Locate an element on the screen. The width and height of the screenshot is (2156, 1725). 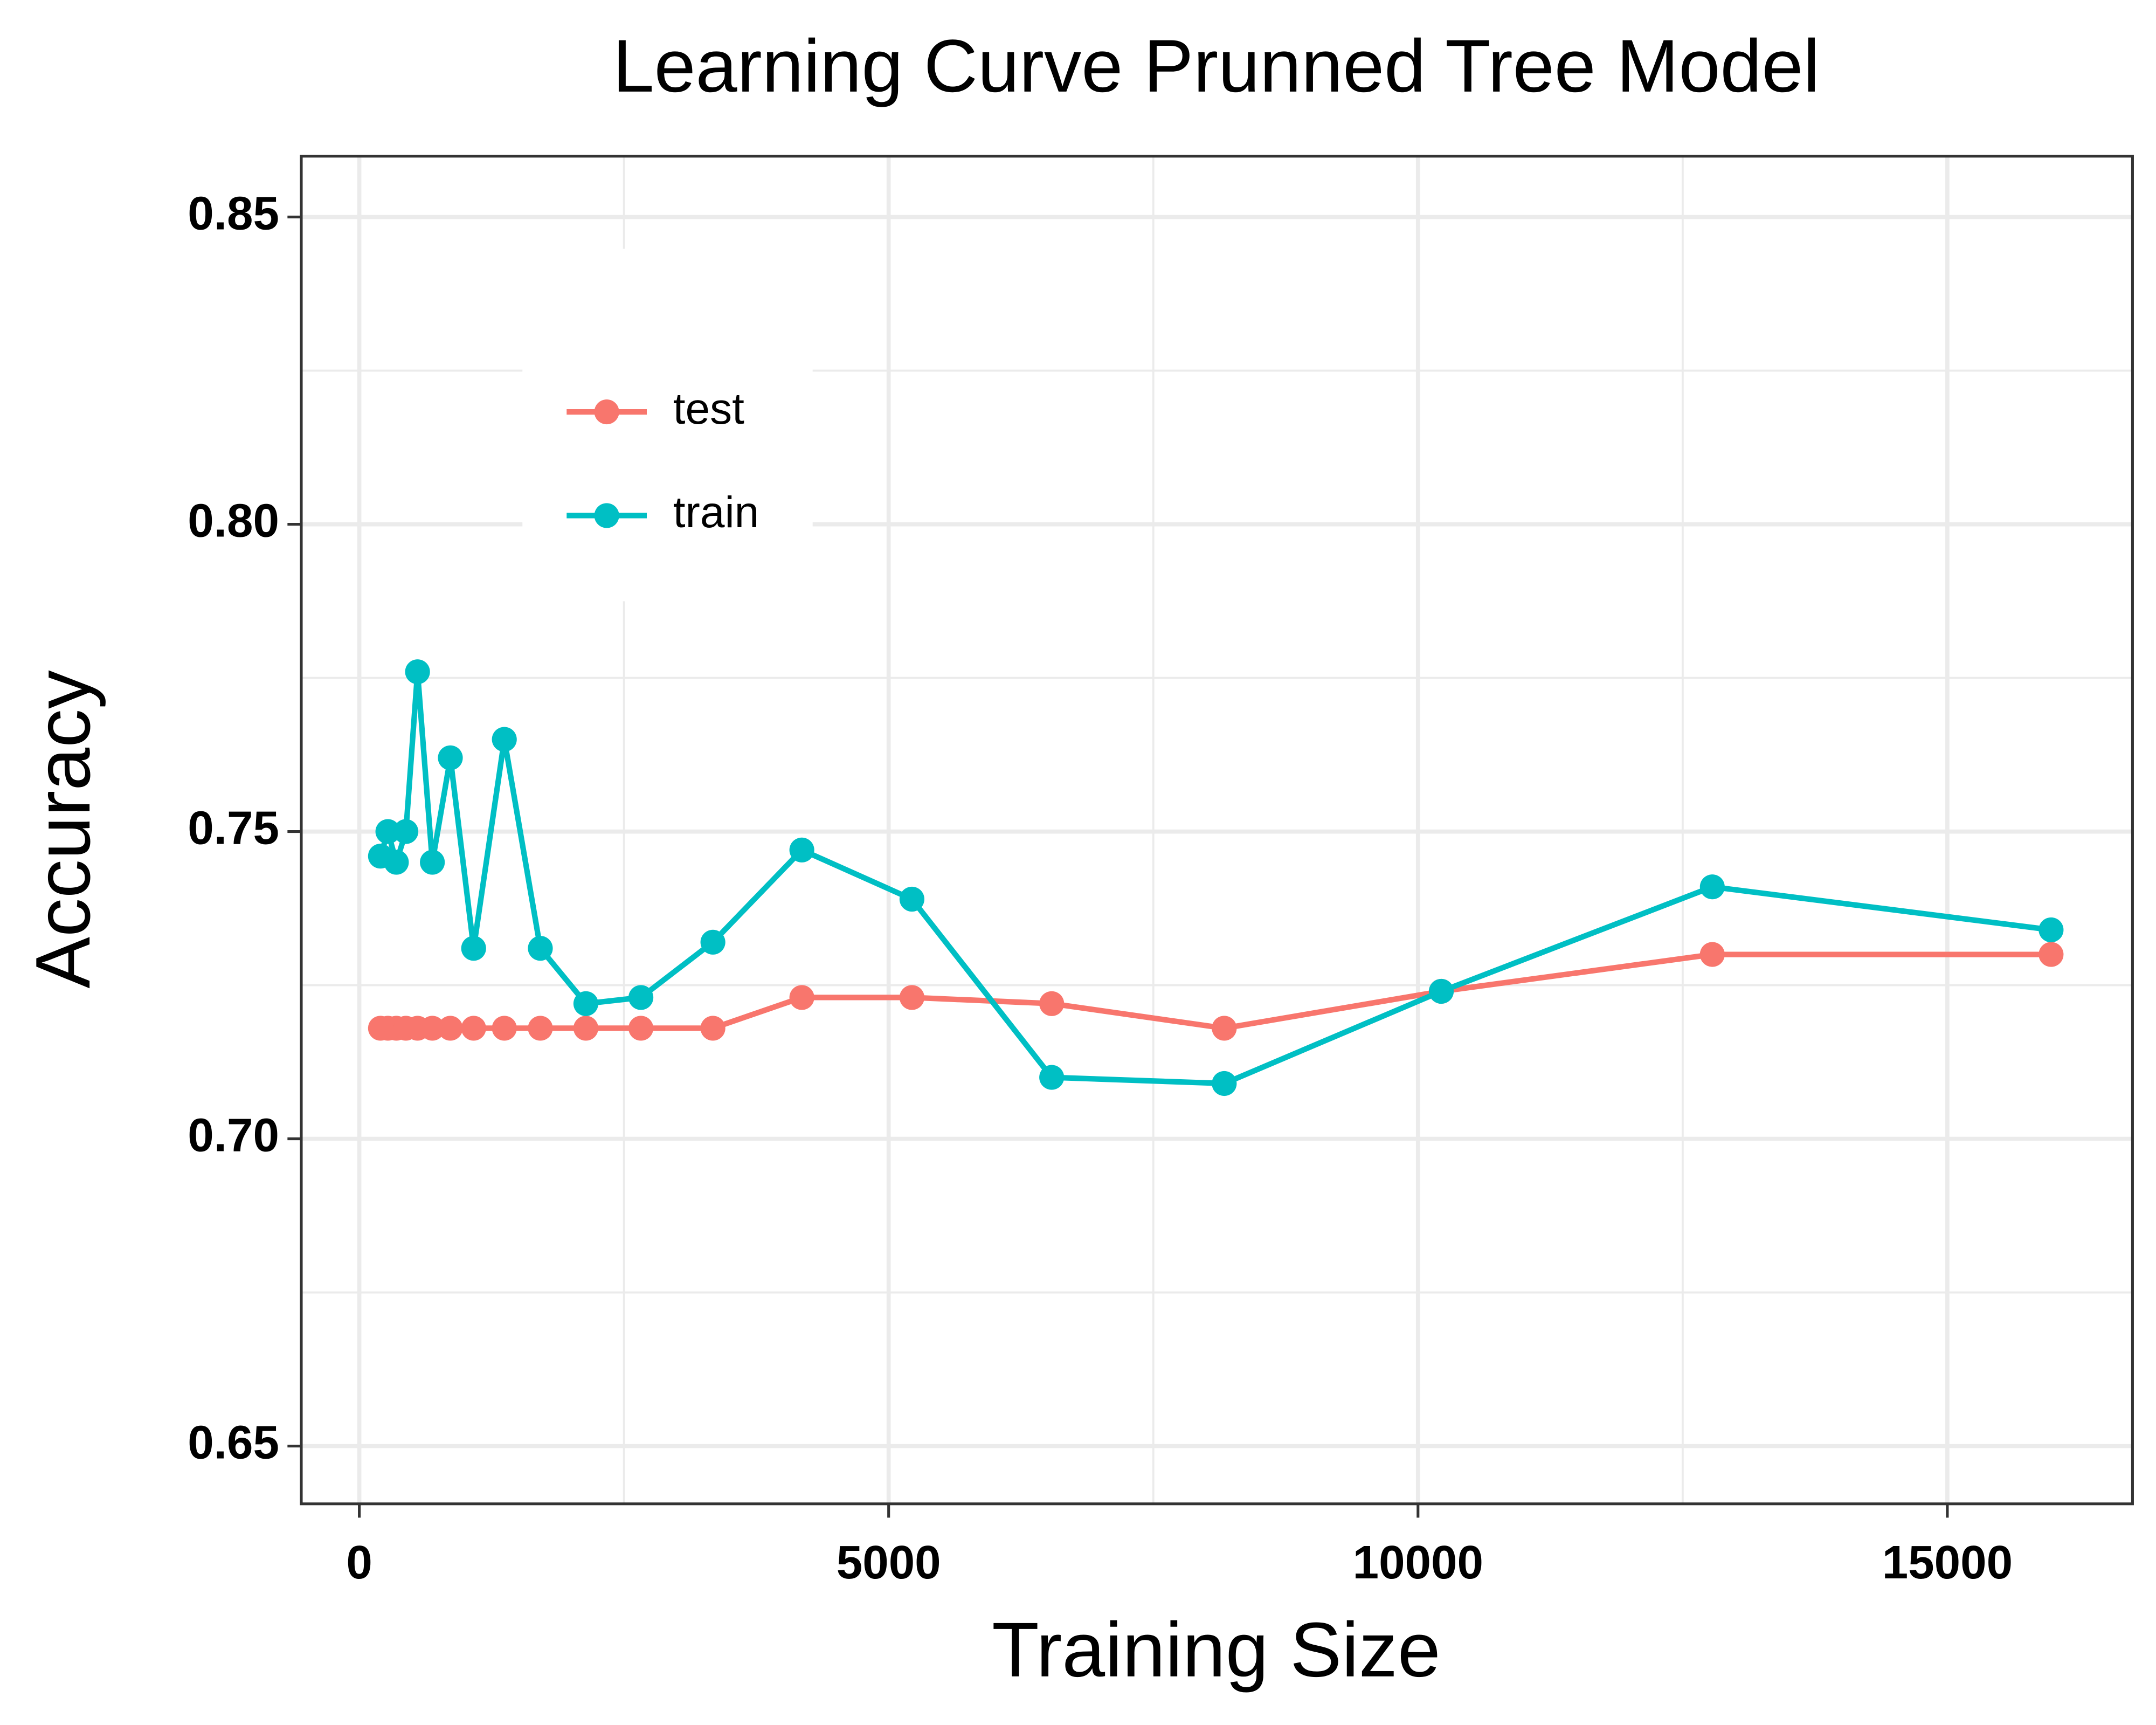
y-tick-label: 0.65 is located at coordinates (233, 1443).